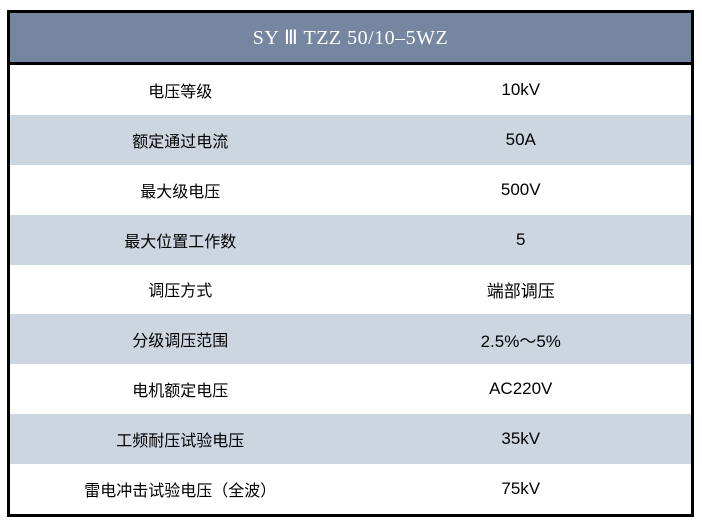 The width and height of the screenshot is (702, 526). I want to click on spec-value: 10kV, so click(521, 89).